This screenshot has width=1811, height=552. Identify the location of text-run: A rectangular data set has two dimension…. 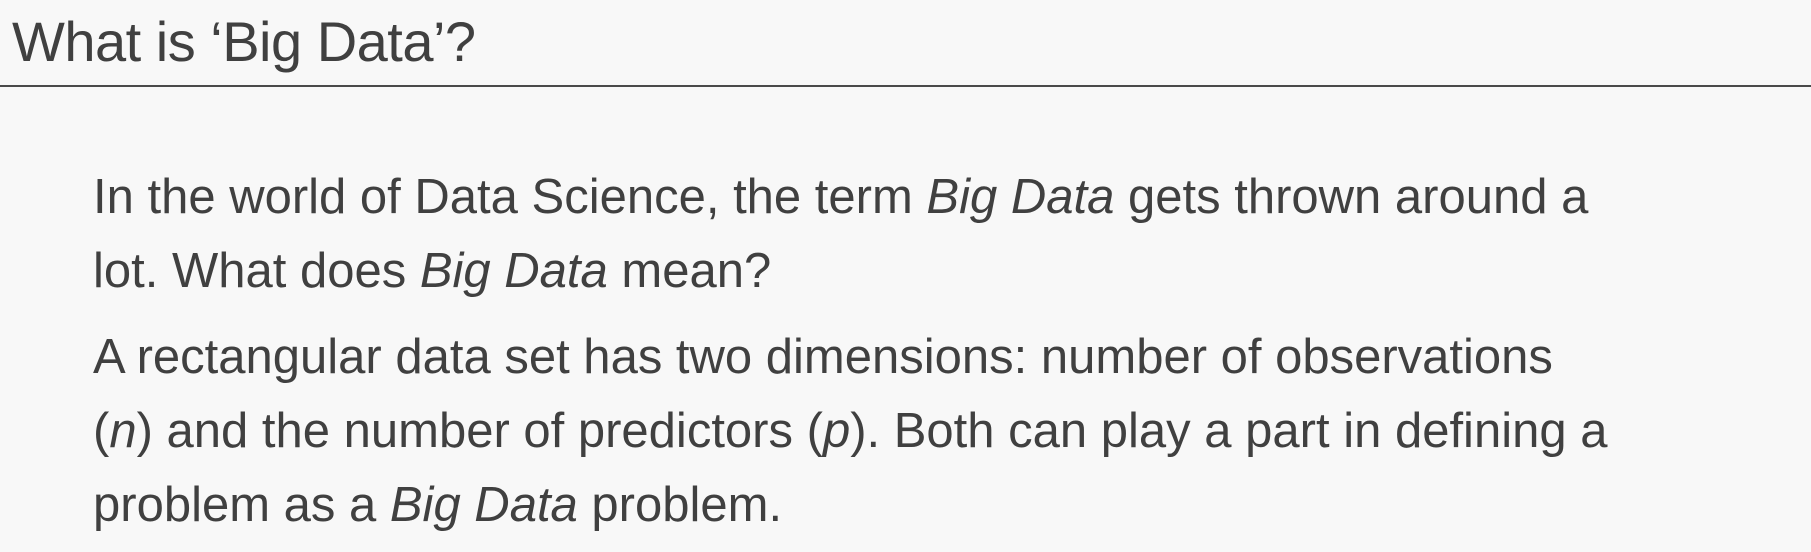
(823, 357).